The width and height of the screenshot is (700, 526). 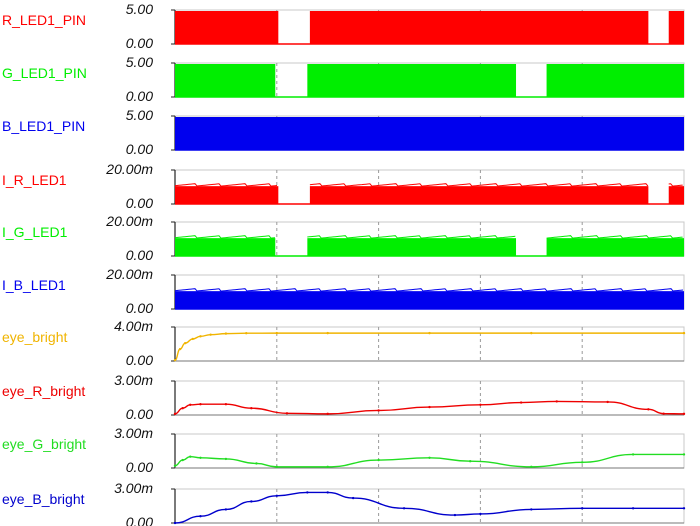 I want to click on panel-eye-bright: eye_bright 4.00m 0.00, so click(x=344, y=343).